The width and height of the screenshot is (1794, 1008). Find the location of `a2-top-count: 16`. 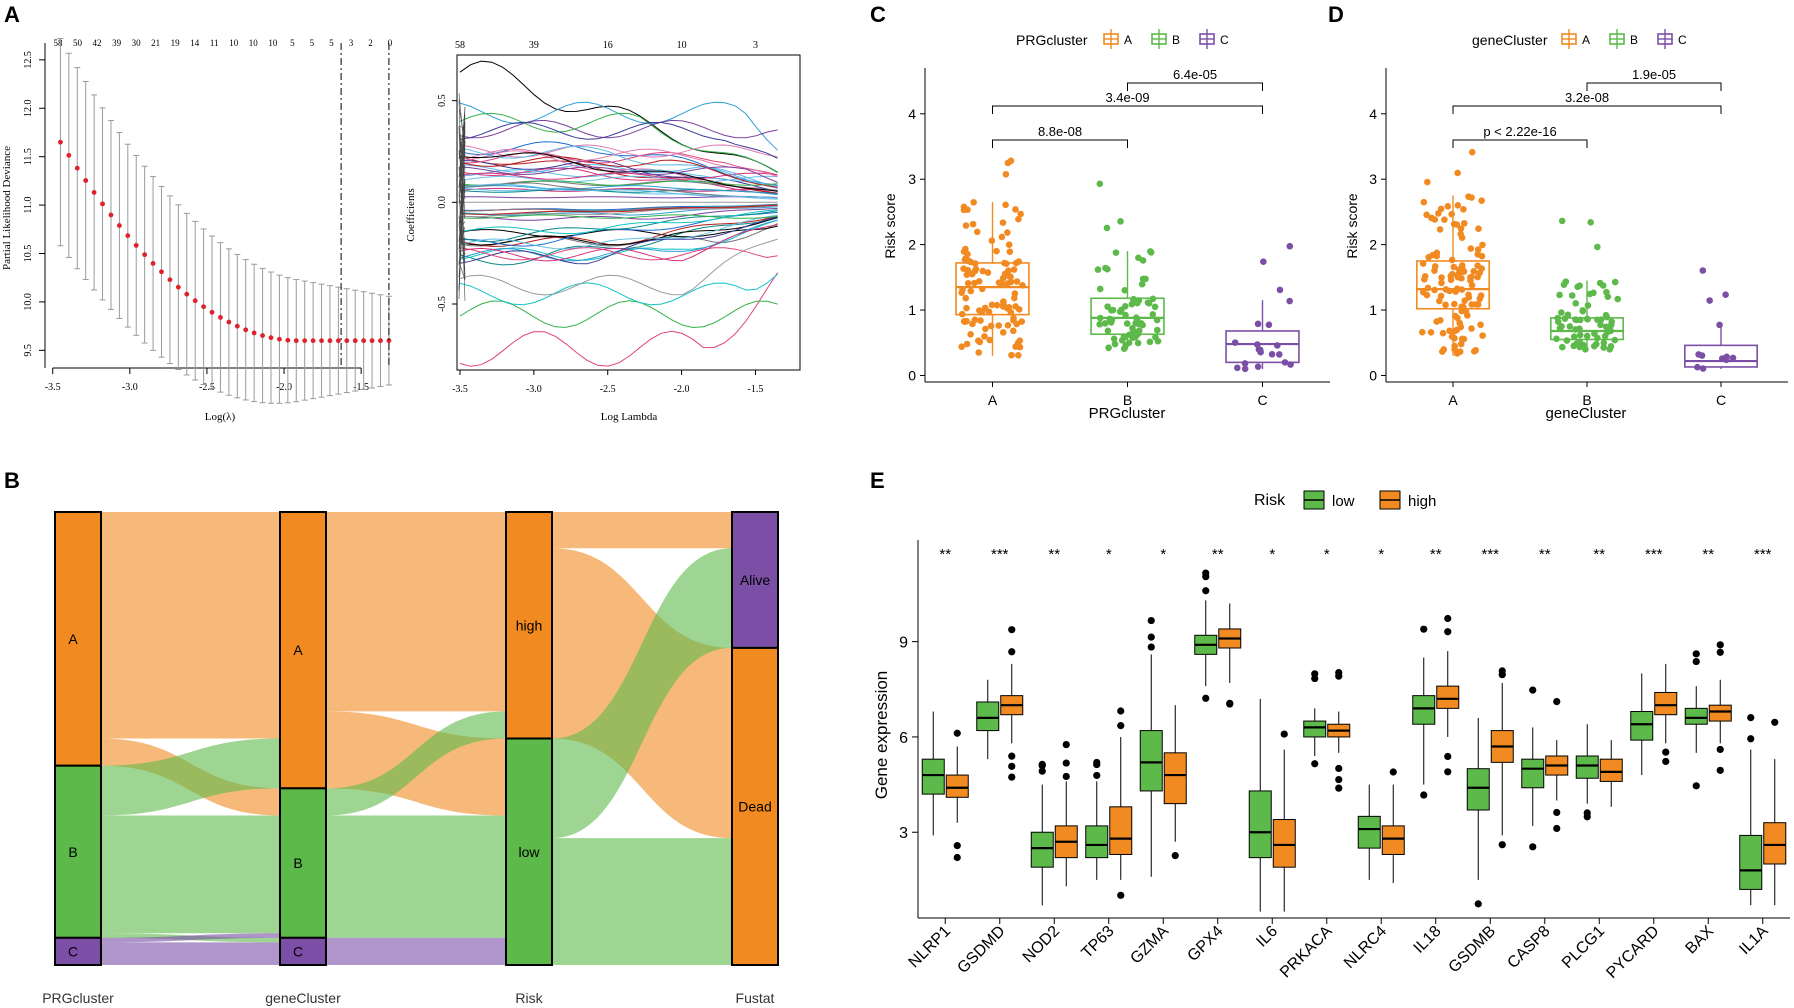

a2-top-count: 16 is located at coordinates (608, 45).